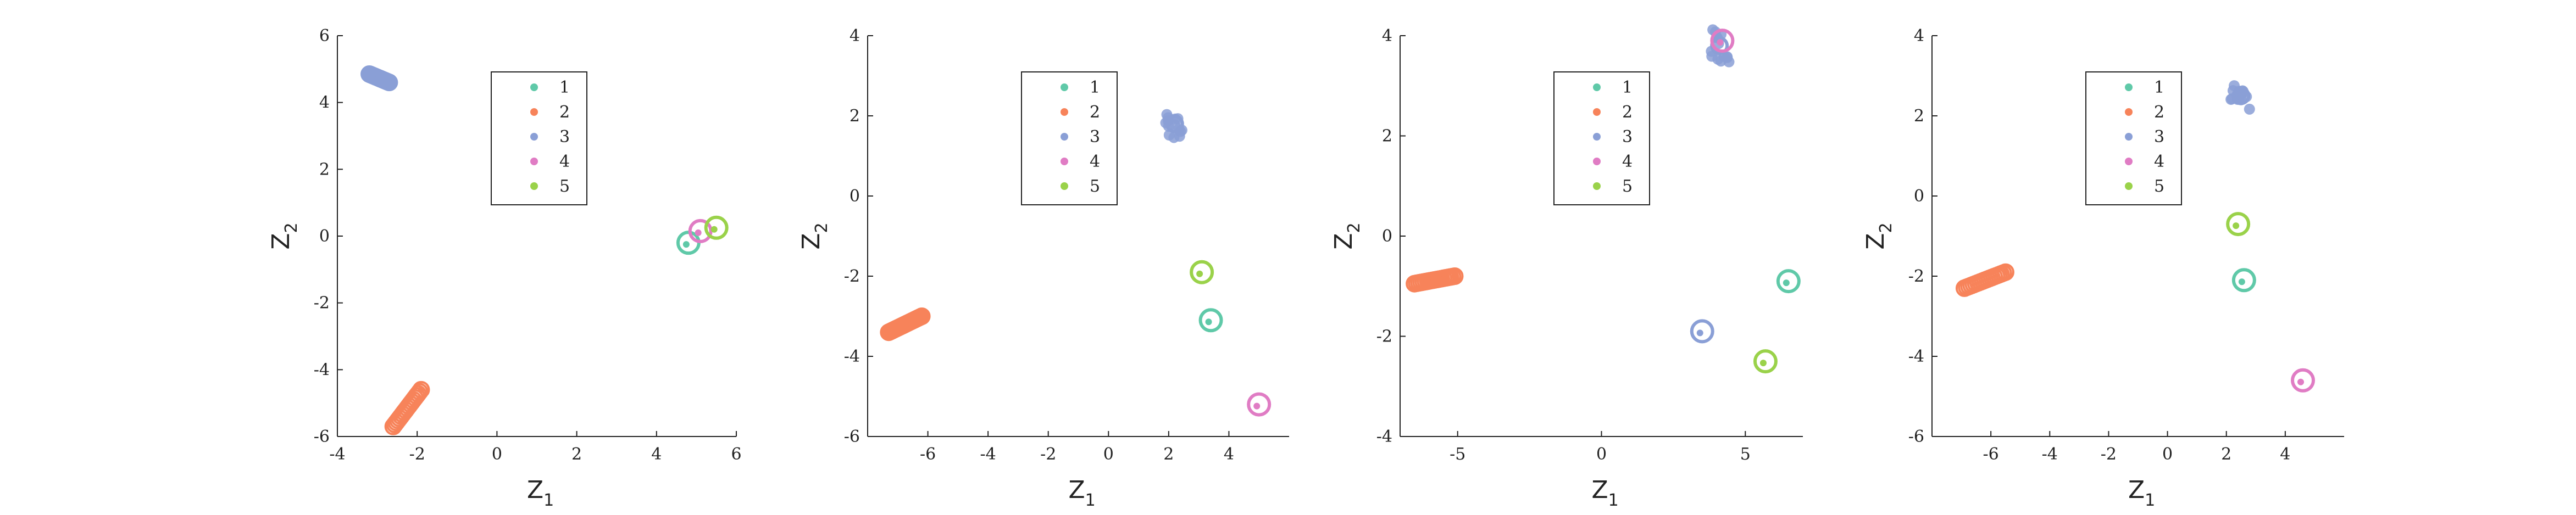 This screenshot has width=2576, height=515. What do you see at coordinates (324, 36) in the screenshot?
I see `y-tick-label: 6` at bounding box center [324, 36].